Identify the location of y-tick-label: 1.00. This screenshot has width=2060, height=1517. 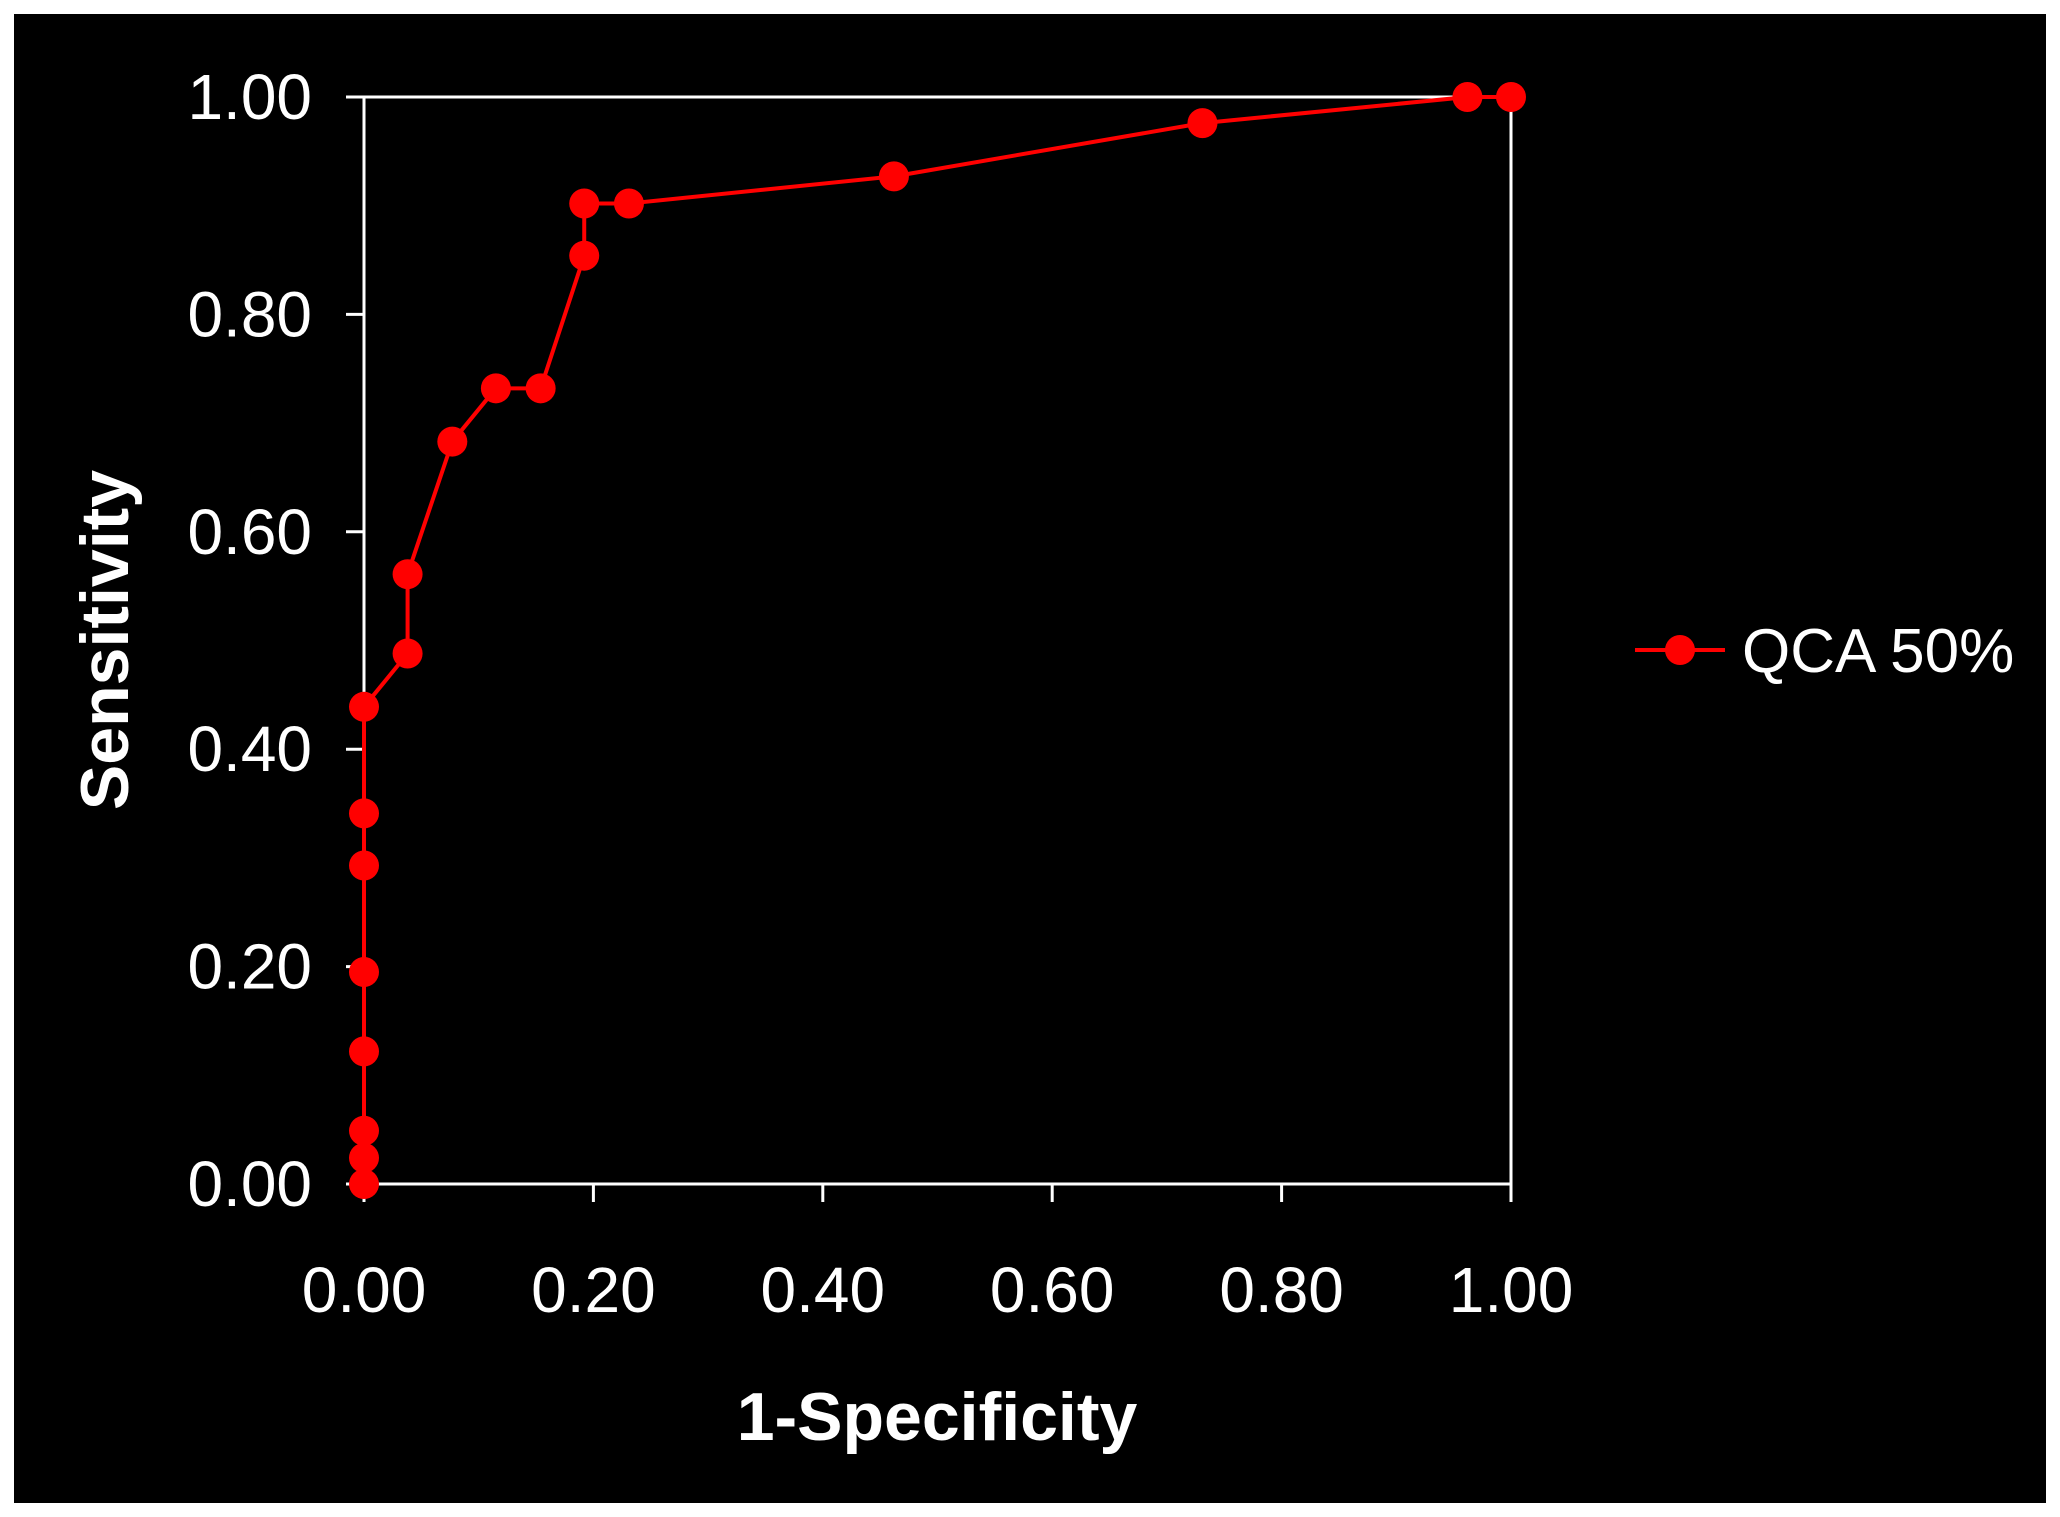
(249, 97).